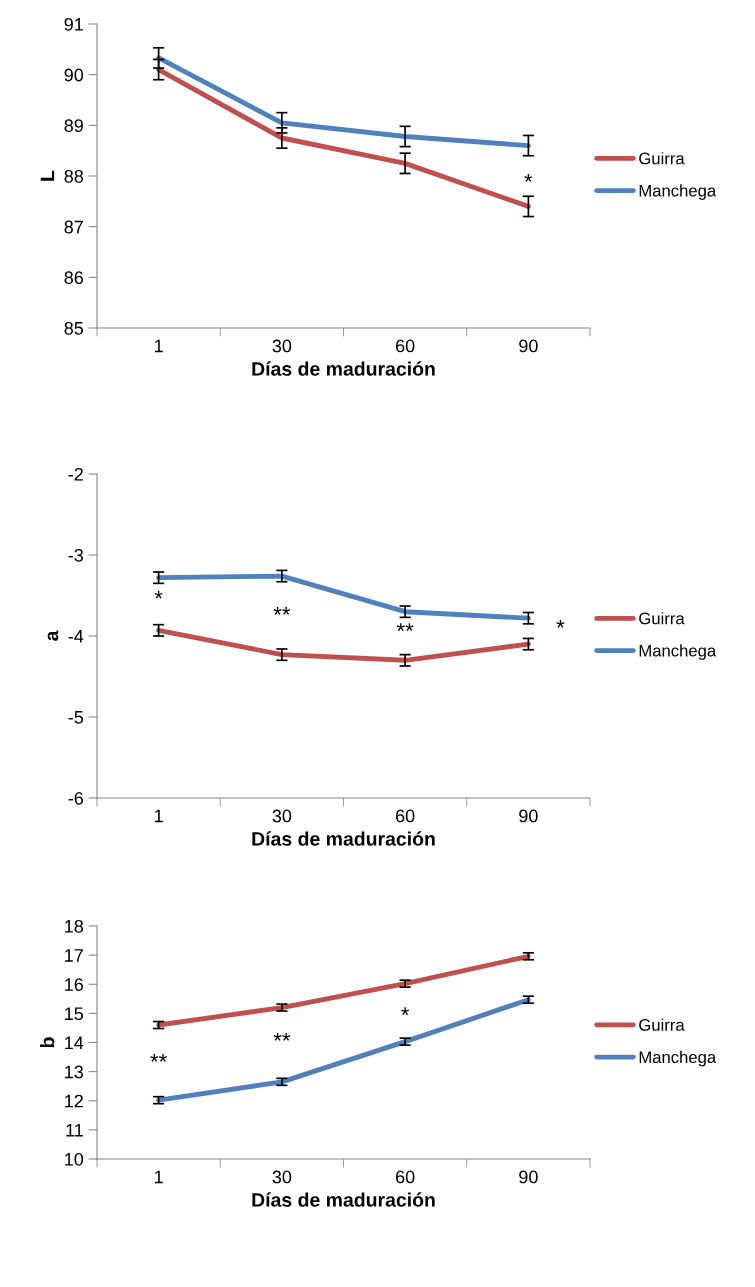 The image size is (755, 1287). What do you see at coordinates (74, 328) in the screenshot?
I see `y-tick-label: 85` at bounding box center [74, 328].